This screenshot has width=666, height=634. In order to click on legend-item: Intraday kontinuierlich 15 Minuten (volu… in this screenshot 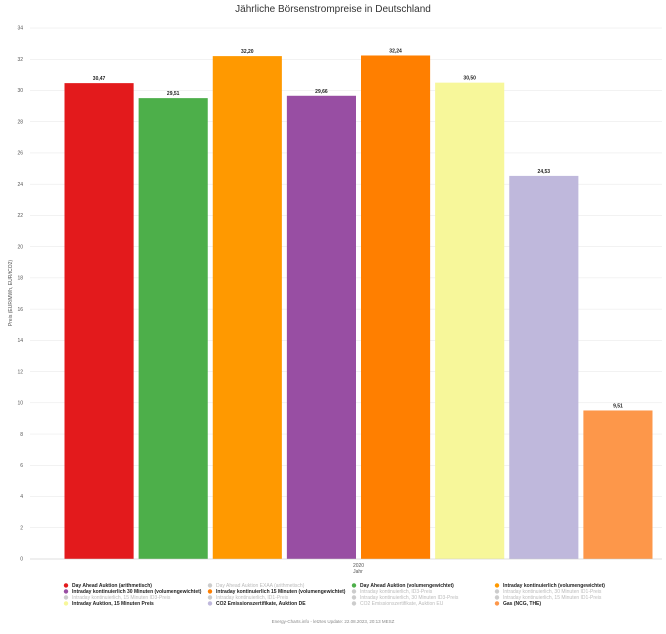, I will do `click(276, 592)`.